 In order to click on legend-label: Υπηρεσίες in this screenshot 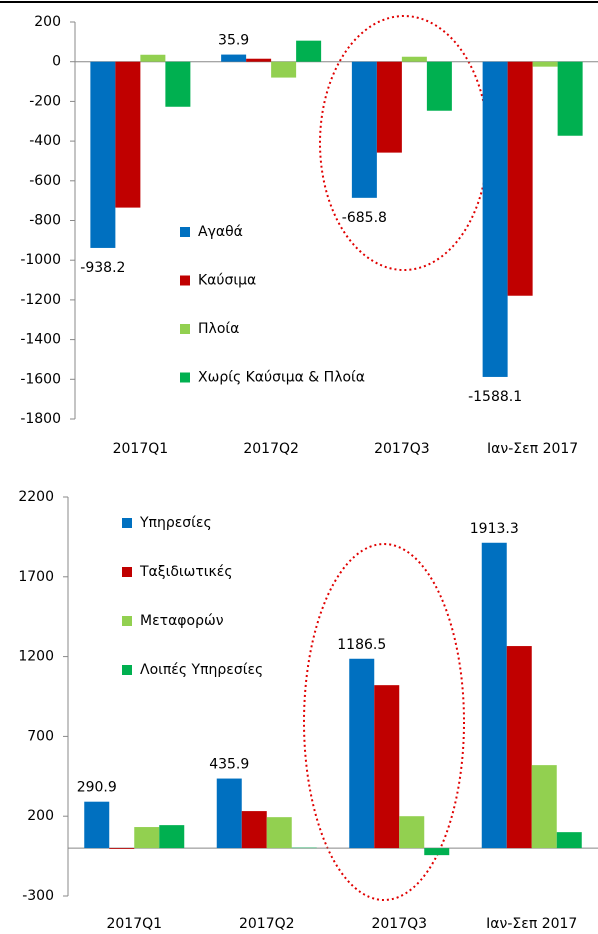, I will do `click(175, 523)`.